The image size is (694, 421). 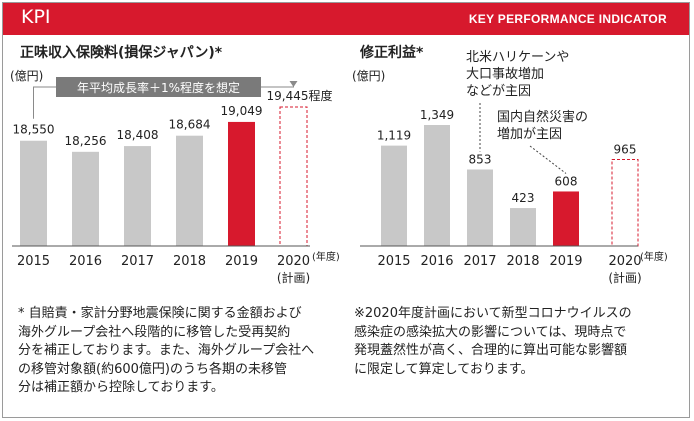 What do you see at coordinates (85, 261) in the screenshot?
I see `chart1-tick-label-2016: 2016` at bounding box center [85, 261].